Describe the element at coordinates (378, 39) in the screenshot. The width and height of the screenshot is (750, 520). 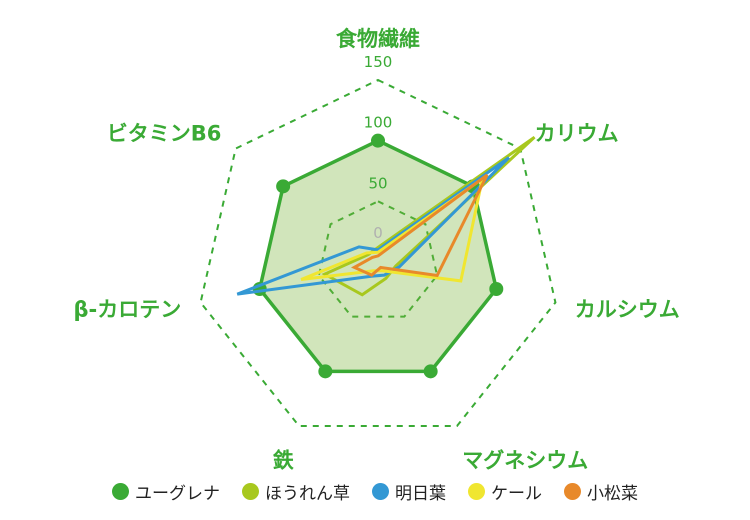
I see `axis-label-0: 食物繊維` at that location.